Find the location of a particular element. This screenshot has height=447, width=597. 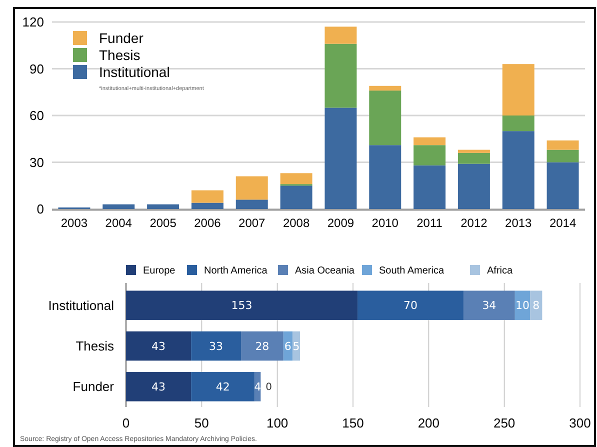

y-tick-label: 120 is located at coordinates (33, 22).